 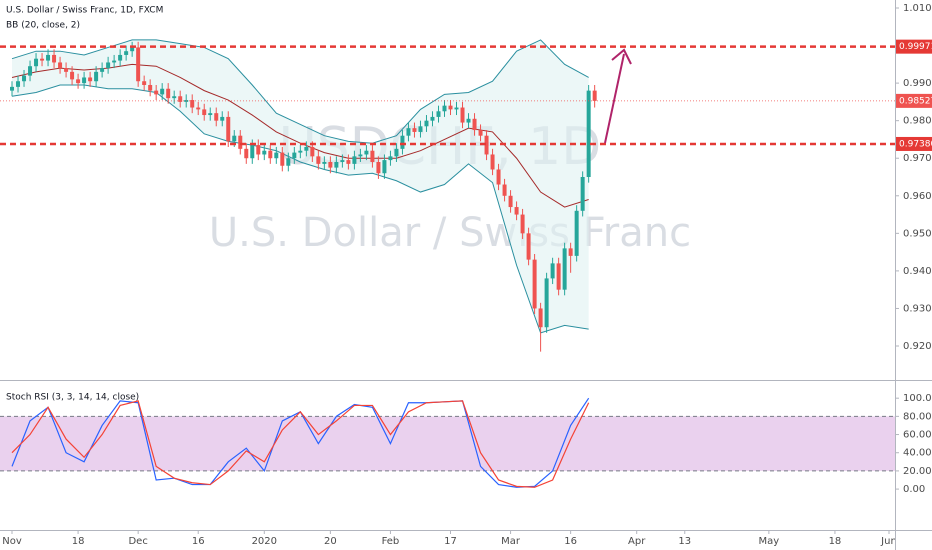 What do you see at coordinates (915, 101) in the screenshot?
I see `price-label: 0.98527` at bounding box center [915, 101].